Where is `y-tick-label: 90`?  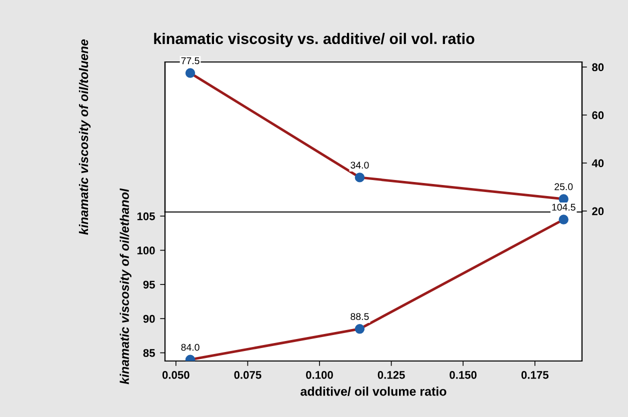 y-tick-label: 90 is located at coordinates (149, 318).